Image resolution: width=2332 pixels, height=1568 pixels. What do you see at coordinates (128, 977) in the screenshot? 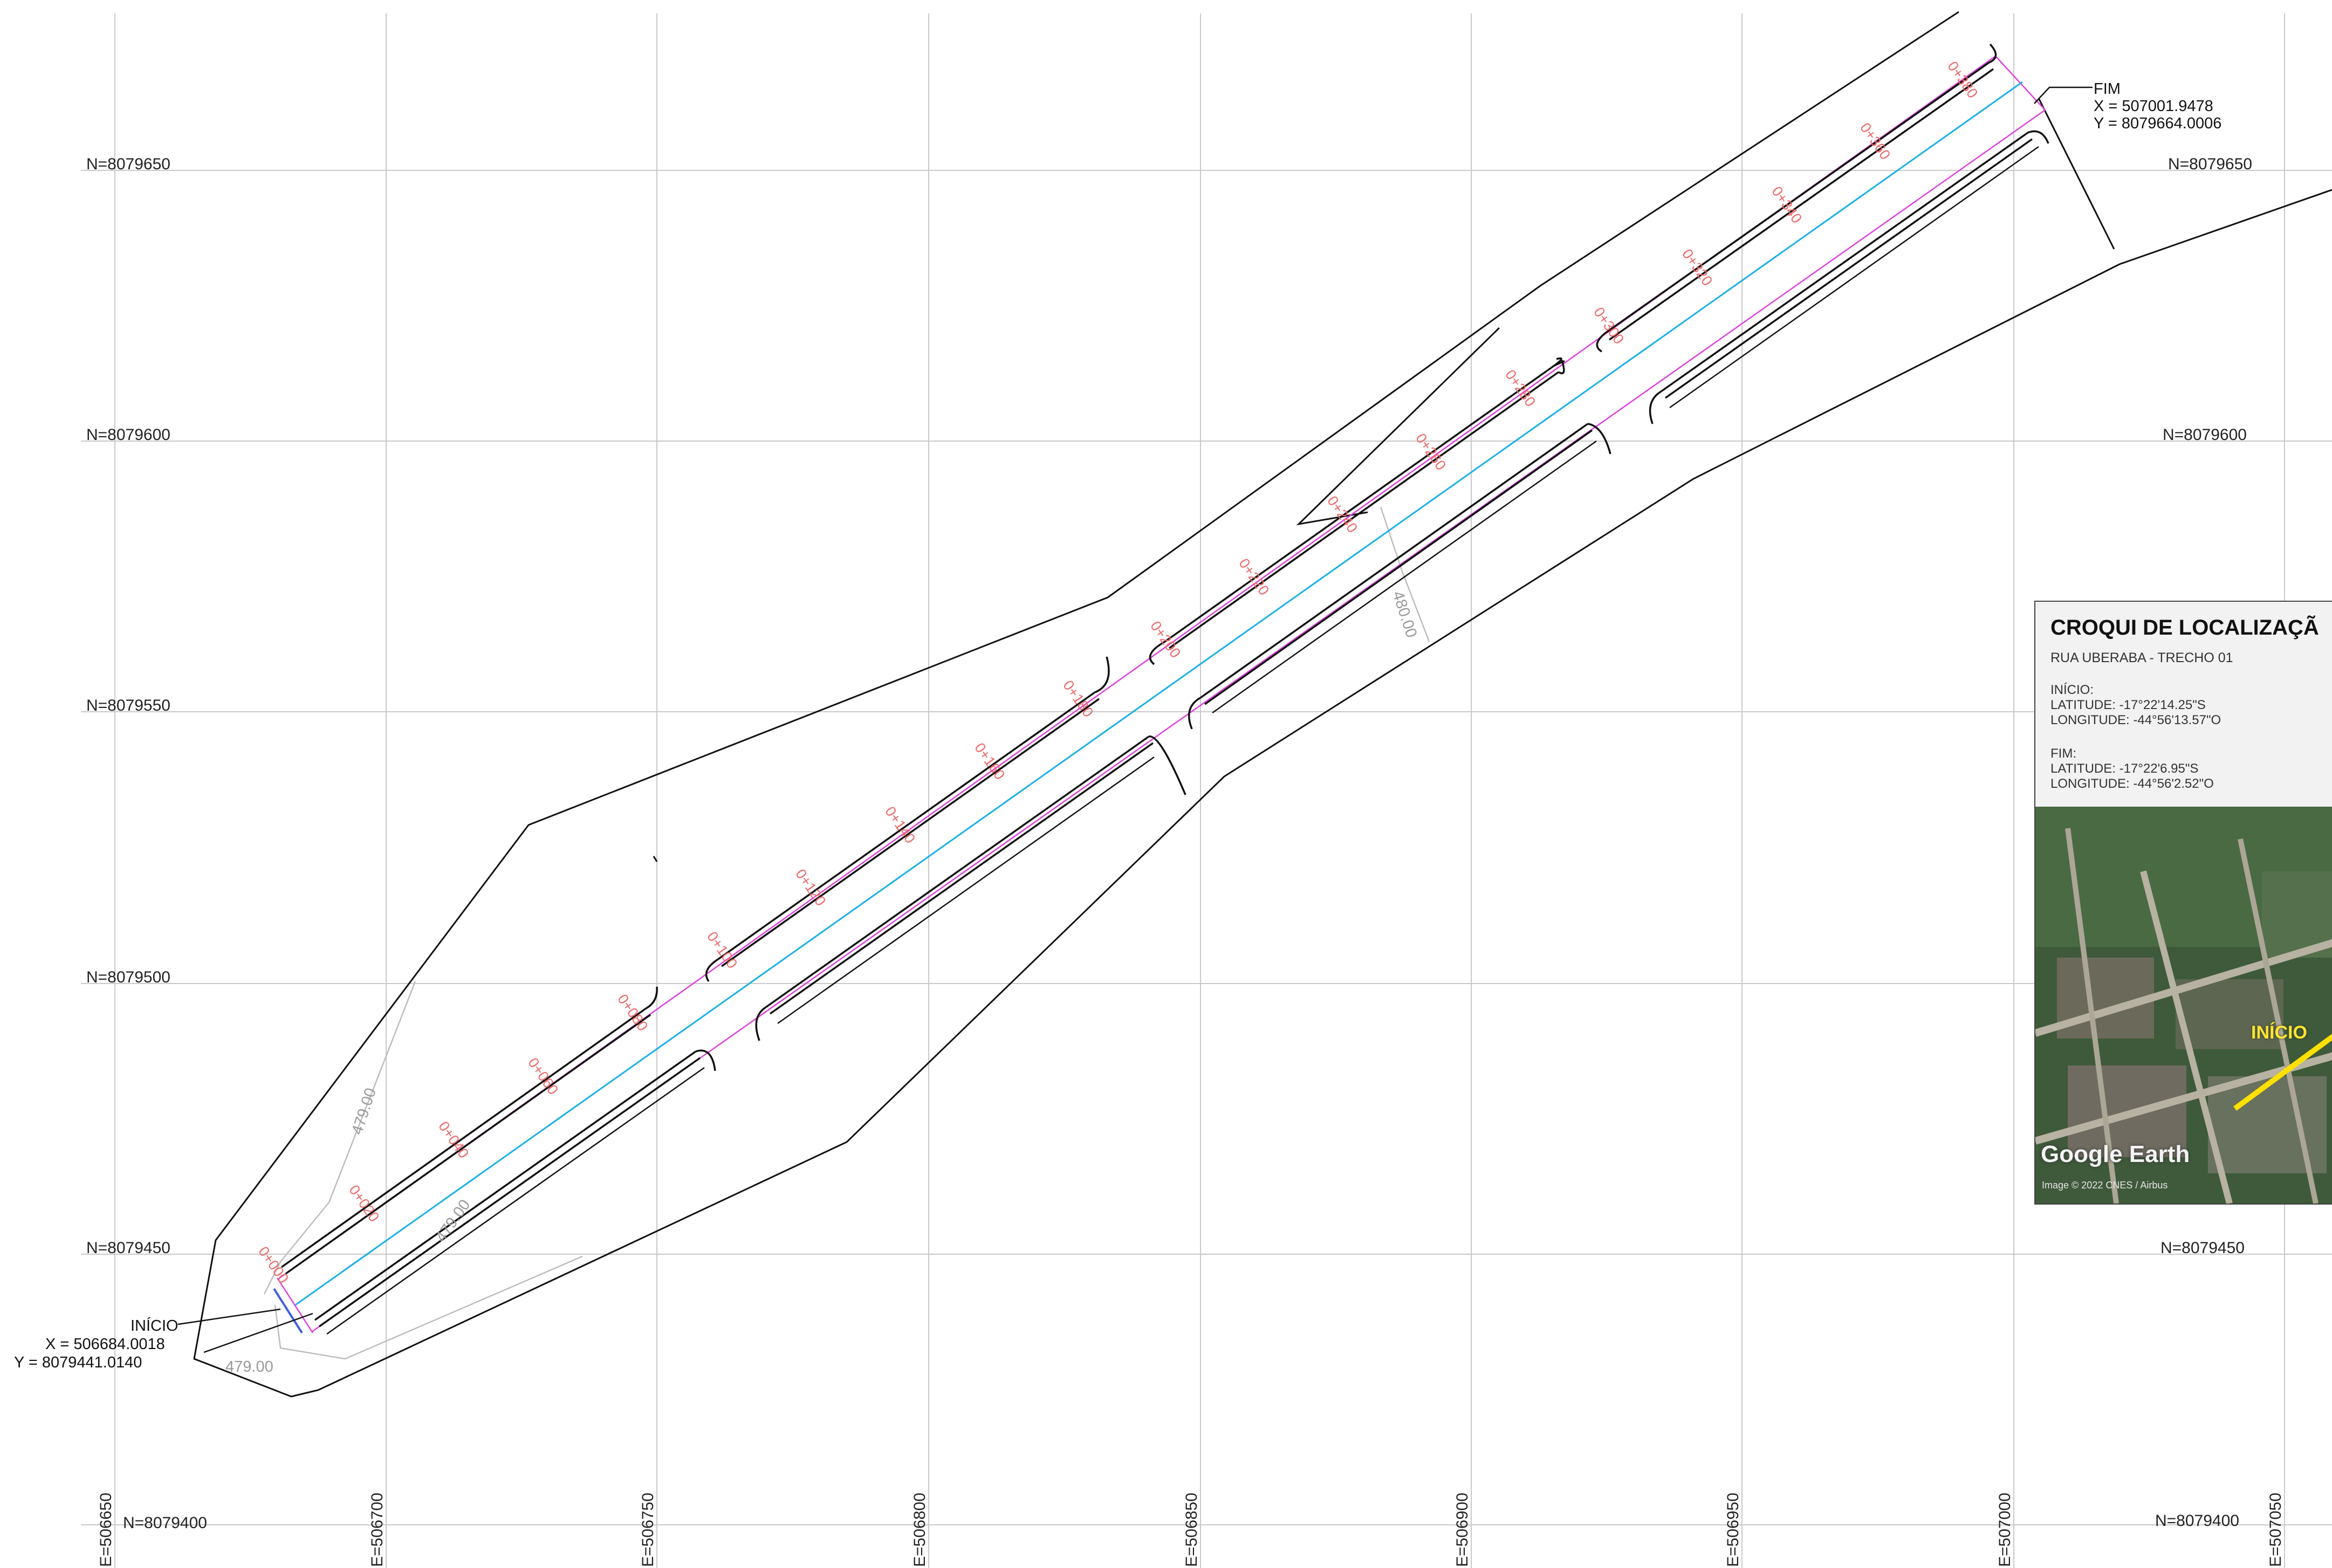
I see `northing-label: N=8079500` at bounding box center [128, 977].